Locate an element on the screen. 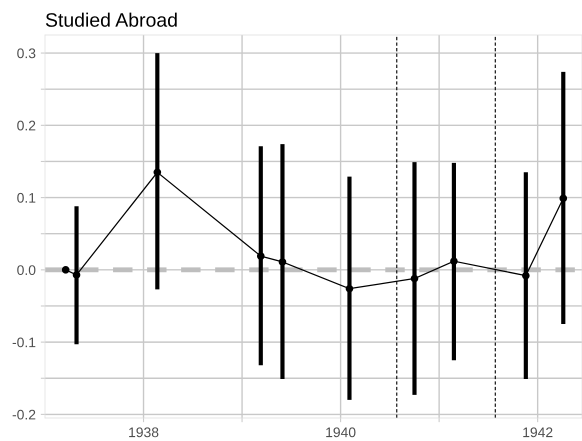 The width and height of the screenshot is (582, 441). y-tick-label: 0.2 is located at coordinates (26, 125).